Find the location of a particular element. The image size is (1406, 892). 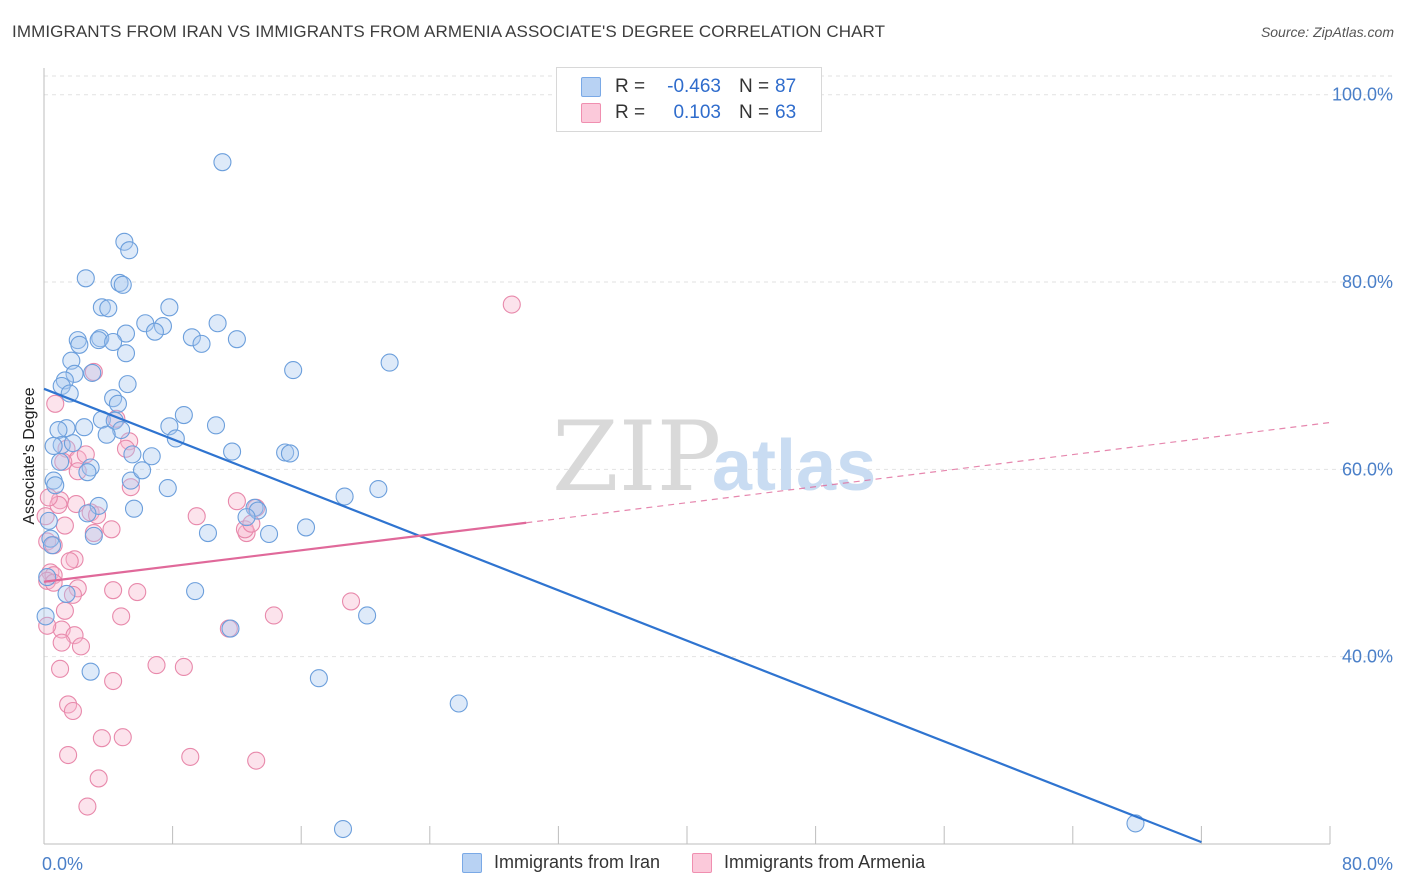

armenia-r-label: R = is located at coordinates (630, 112).